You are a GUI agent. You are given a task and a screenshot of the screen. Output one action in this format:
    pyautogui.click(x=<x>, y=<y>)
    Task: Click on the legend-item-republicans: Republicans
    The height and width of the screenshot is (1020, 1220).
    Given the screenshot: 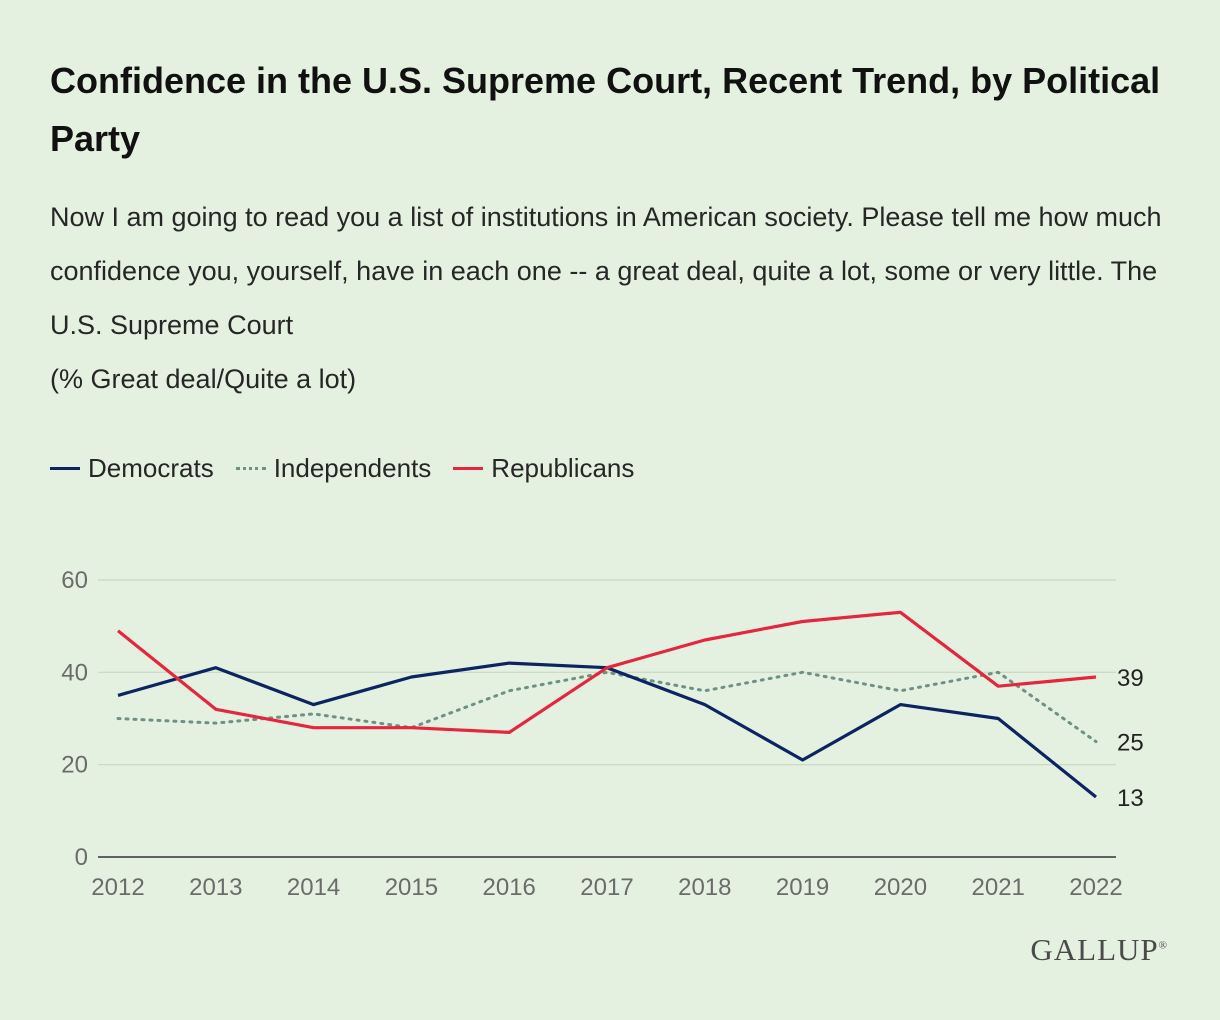 What is the action you would take?
    pyautogui.click(x=543, y=468)
    